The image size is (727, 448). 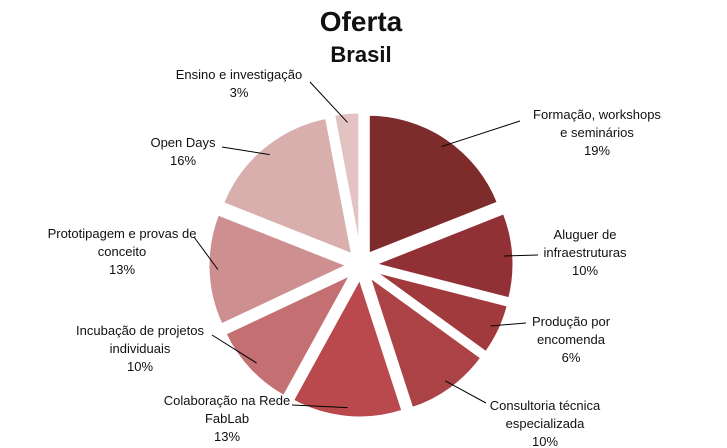 I want to click on slice-label-7: Prototipagem e provas de conceito 13%, so click(x=122, y=251).